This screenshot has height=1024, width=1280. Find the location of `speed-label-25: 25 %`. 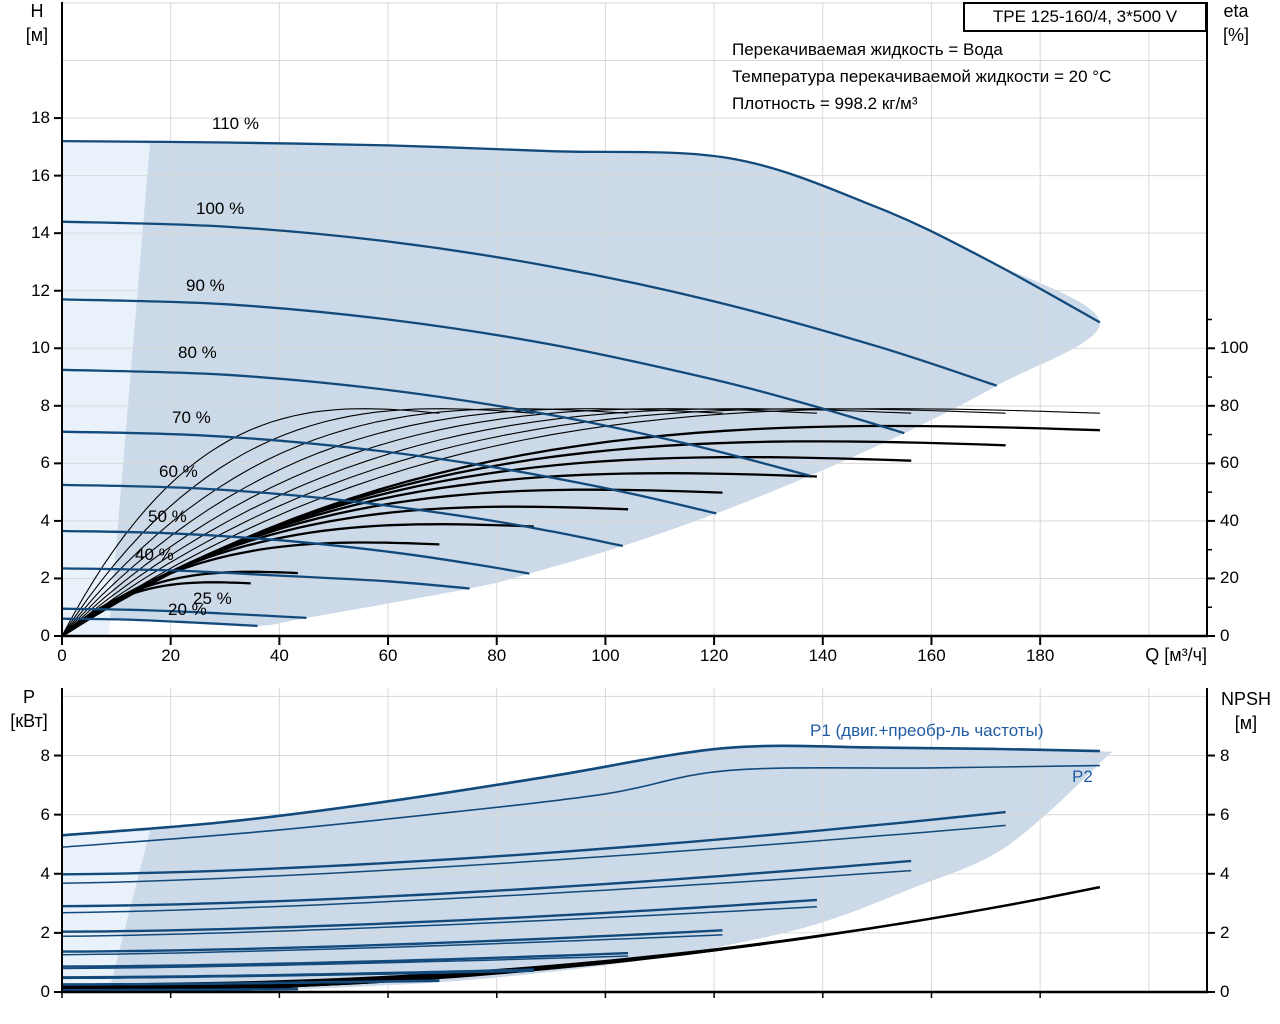

speed-label-25: 25 % is located at coordinates (212, 598).